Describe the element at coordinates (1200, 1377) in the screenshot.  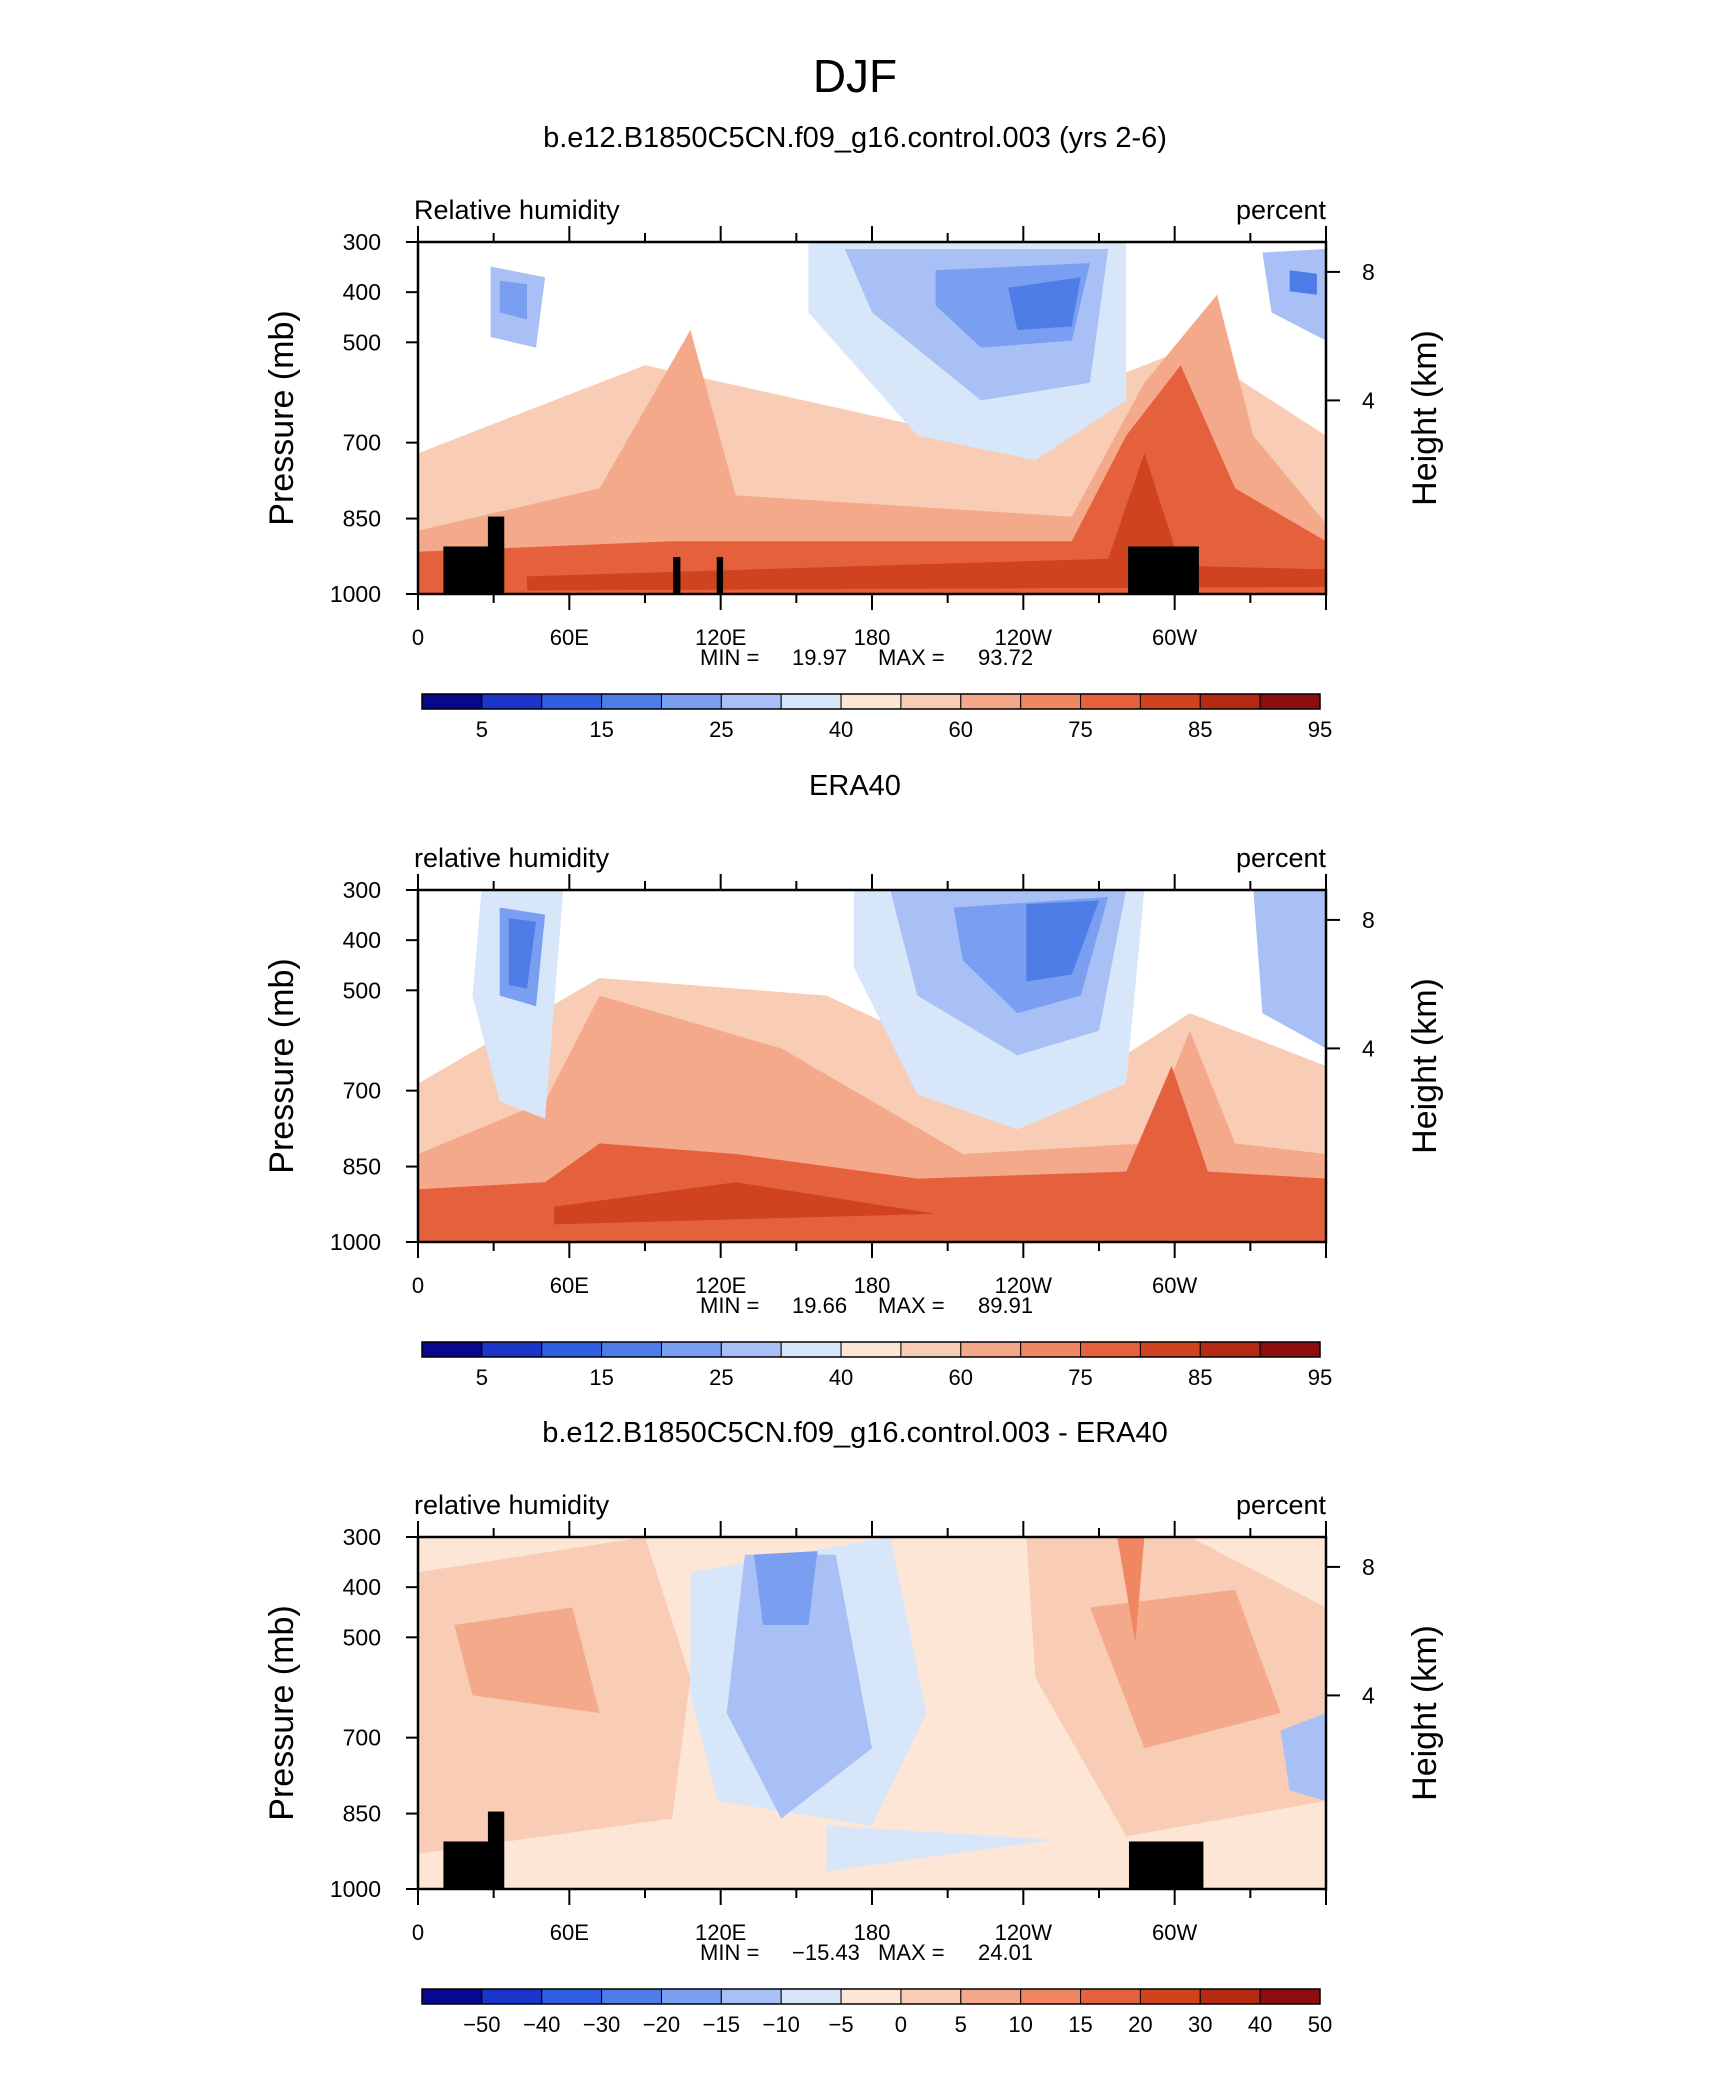
I see `colorbar-label: 85` at that location.